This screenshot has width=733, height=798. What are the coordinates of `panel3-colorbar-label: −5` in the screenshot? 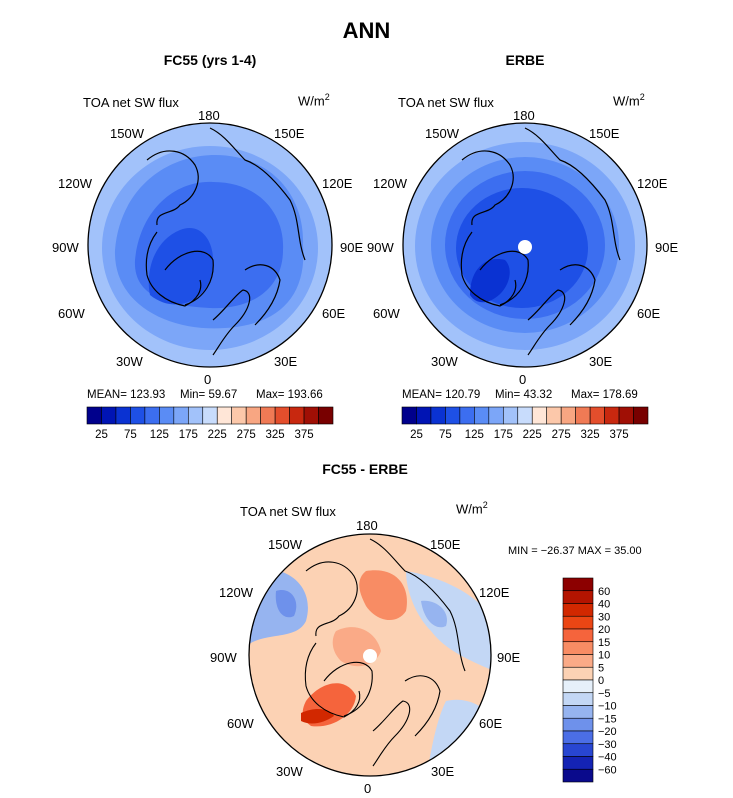 It's located at (604, 694).